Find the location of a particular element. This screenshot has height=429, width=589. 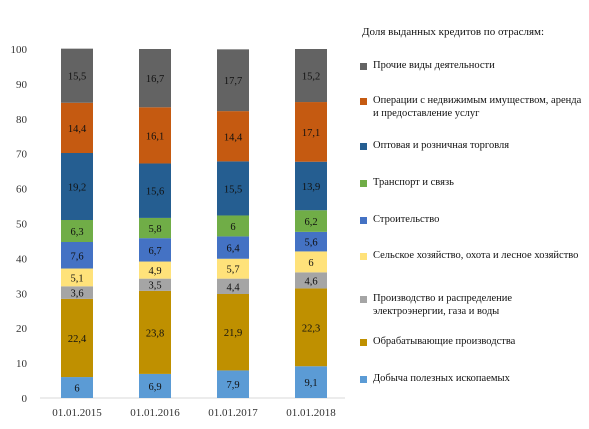

x-tick-label: 01.01.2015 is located at coordinates (77, 413).